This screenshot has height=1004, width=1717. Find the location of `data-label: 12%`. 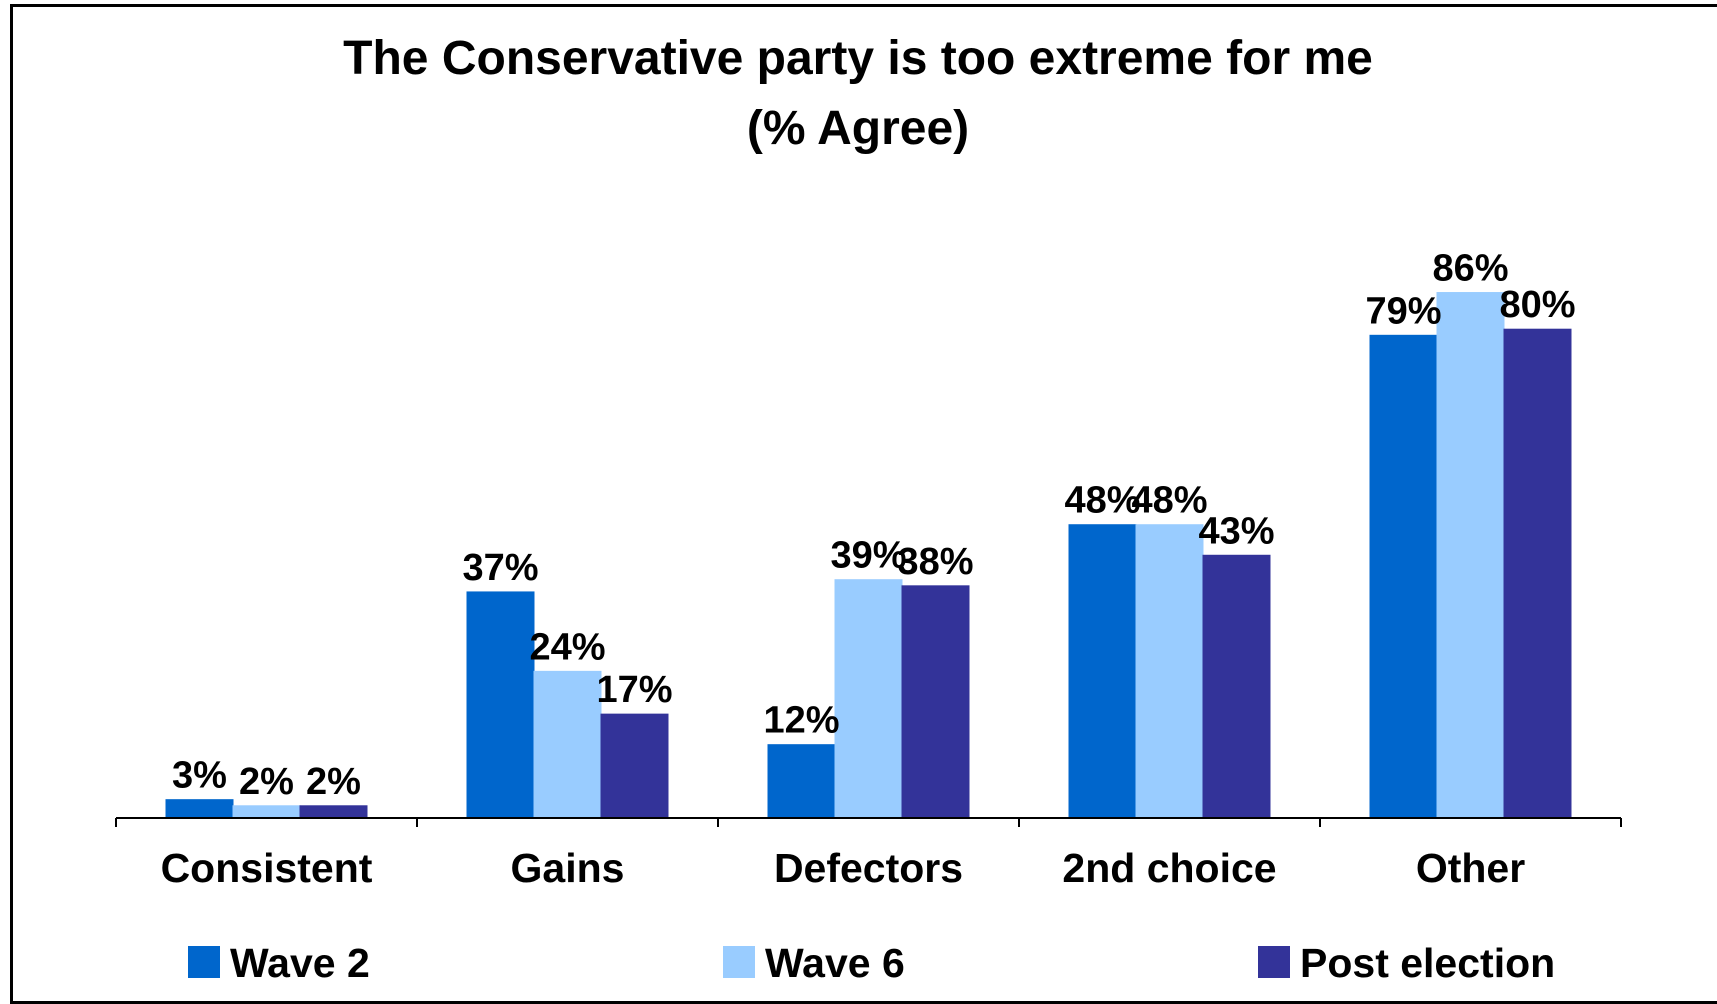

data-label: 12% is located at coordinates (801, 721).